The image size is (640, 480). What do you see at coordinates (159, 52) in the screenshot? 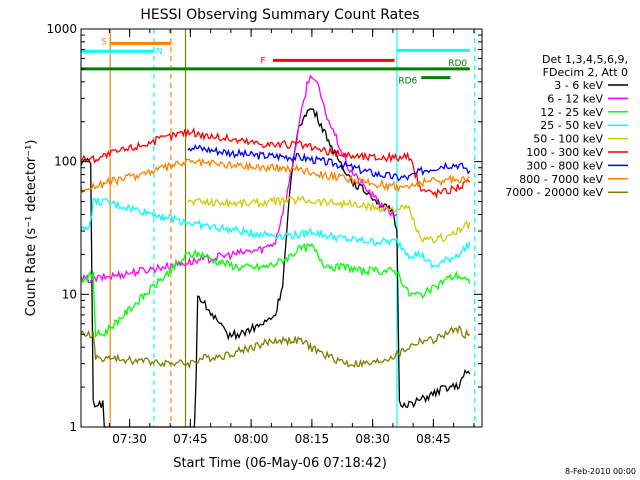
I see `status-label-n: N` at bounding box center [159, 52].